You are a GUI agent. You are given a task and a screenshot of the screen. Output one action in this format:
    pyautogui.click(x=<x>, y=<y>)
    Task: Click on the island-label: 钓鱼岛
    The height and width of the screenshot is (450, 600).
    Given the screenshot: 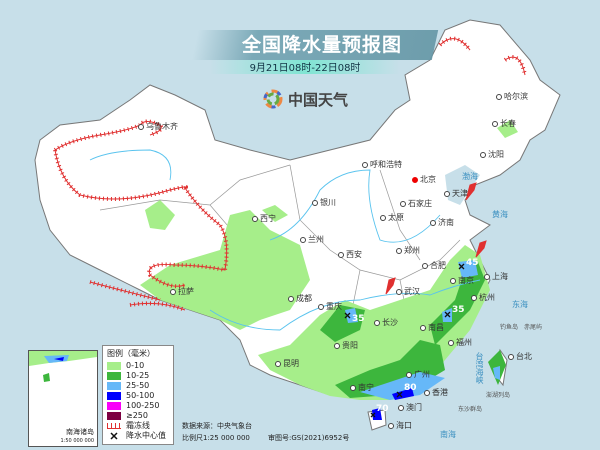 What is the action you would take?
    pyautogui.click(x=509, y=327)
    